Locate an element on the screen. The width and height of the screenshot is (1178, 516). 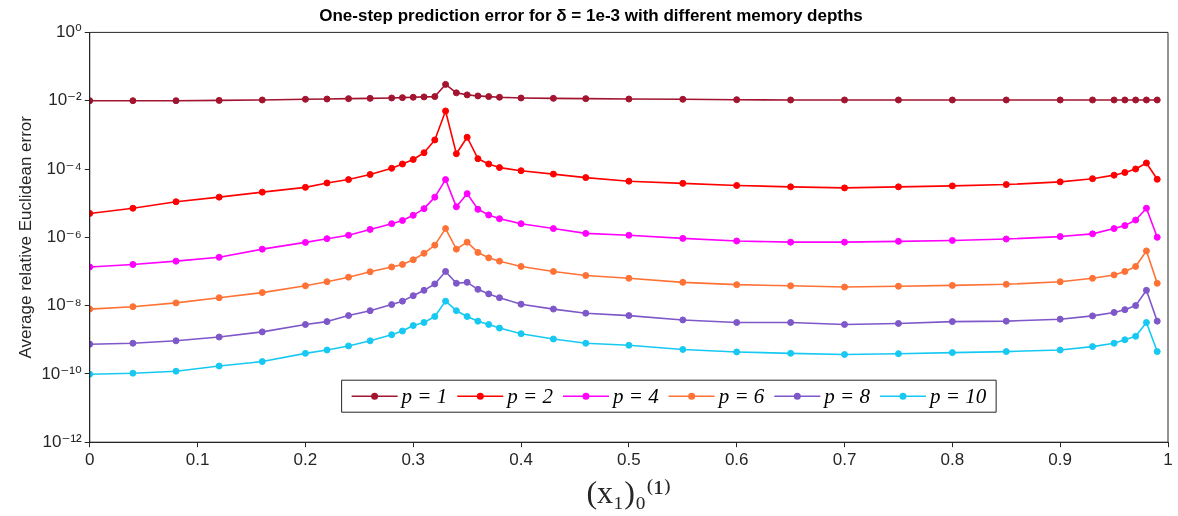
y-tick-label: 10⁻⁸ is located at coordinates (64, 305).